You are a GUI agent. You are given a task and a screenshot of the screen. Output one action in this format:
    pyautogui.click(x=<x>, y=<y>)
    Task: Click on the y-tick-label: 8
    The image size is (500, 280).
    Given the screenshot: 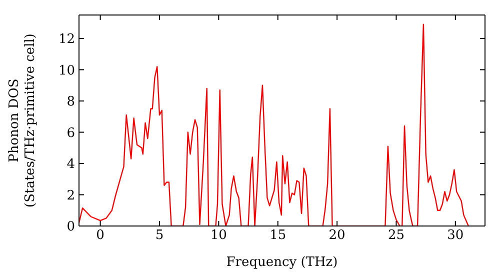 What is the action you would take?
    pyautogui.click(x=70, y=102)
    